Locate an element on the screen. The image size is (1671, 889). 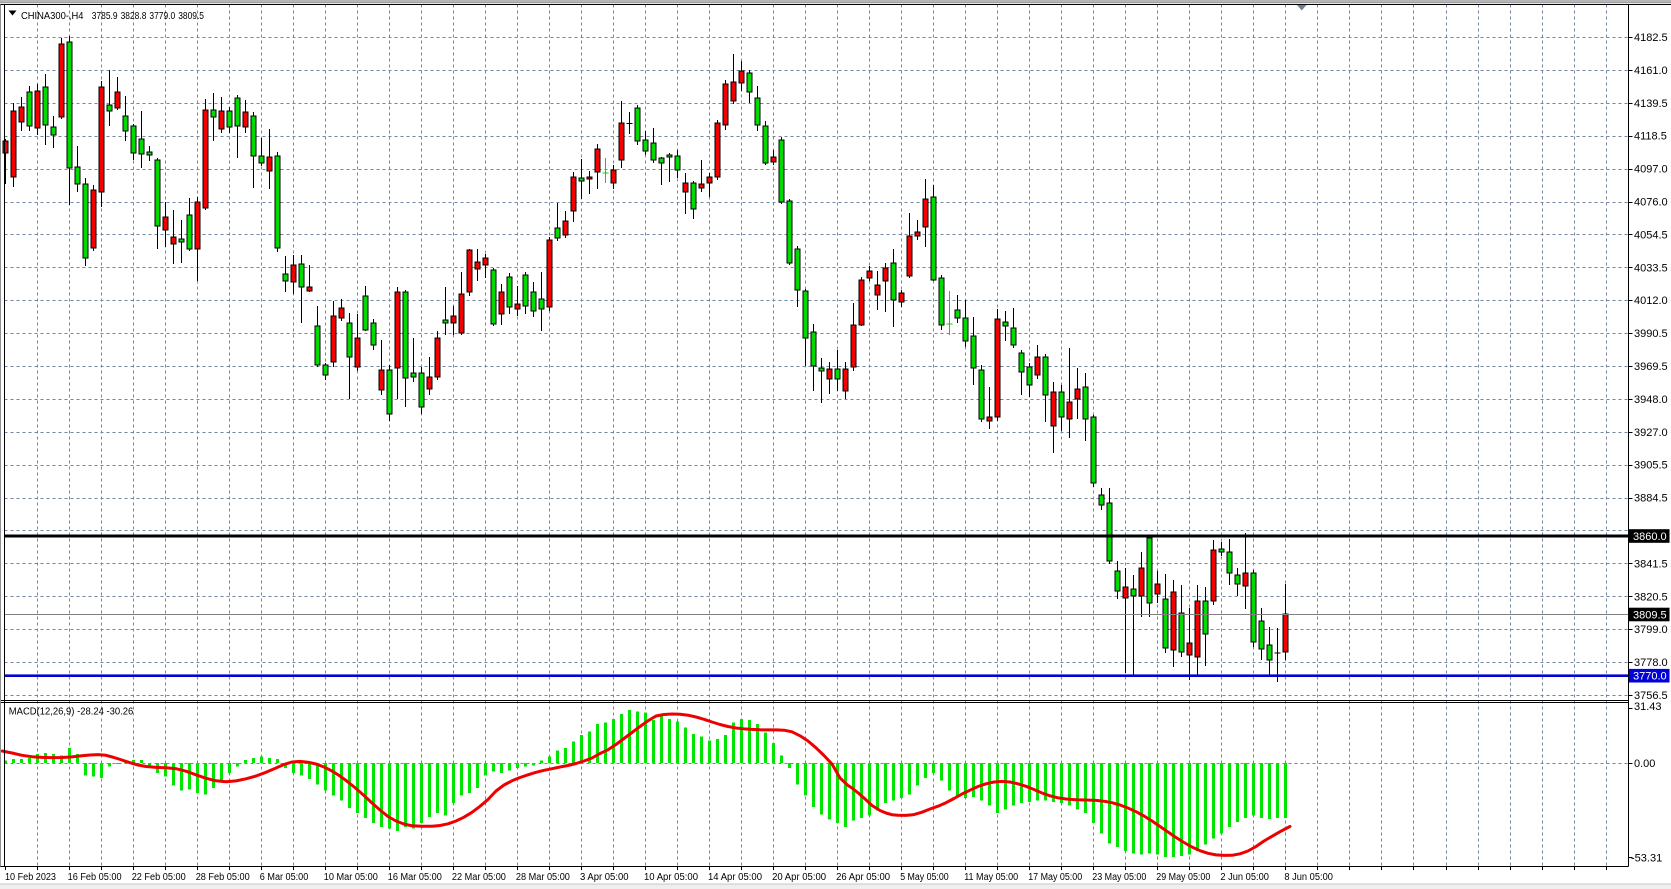
svg-text: 4097.0 is located at coordinates (1651, 170).